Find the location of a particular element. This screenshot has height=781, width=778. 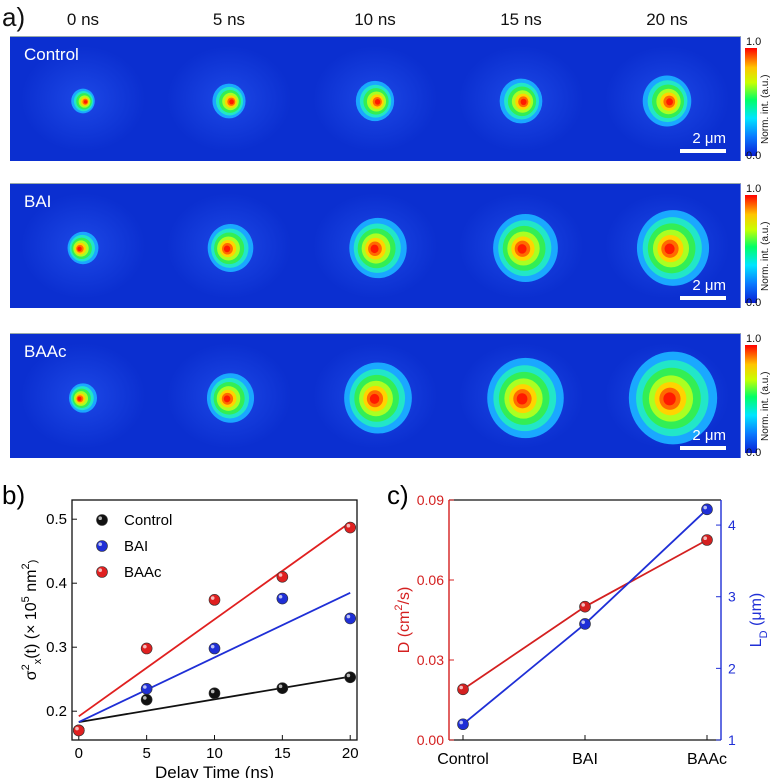

diffusion-line is located at coordinates (585, 615).